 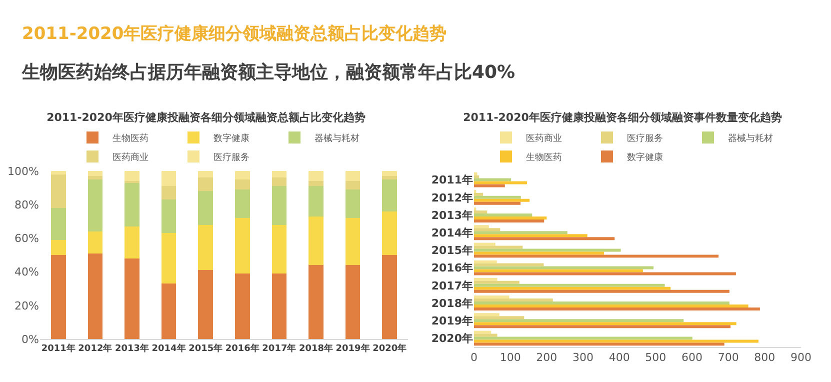 I want to click on y-tick-label: 2017年, so click(x=452, y=285).